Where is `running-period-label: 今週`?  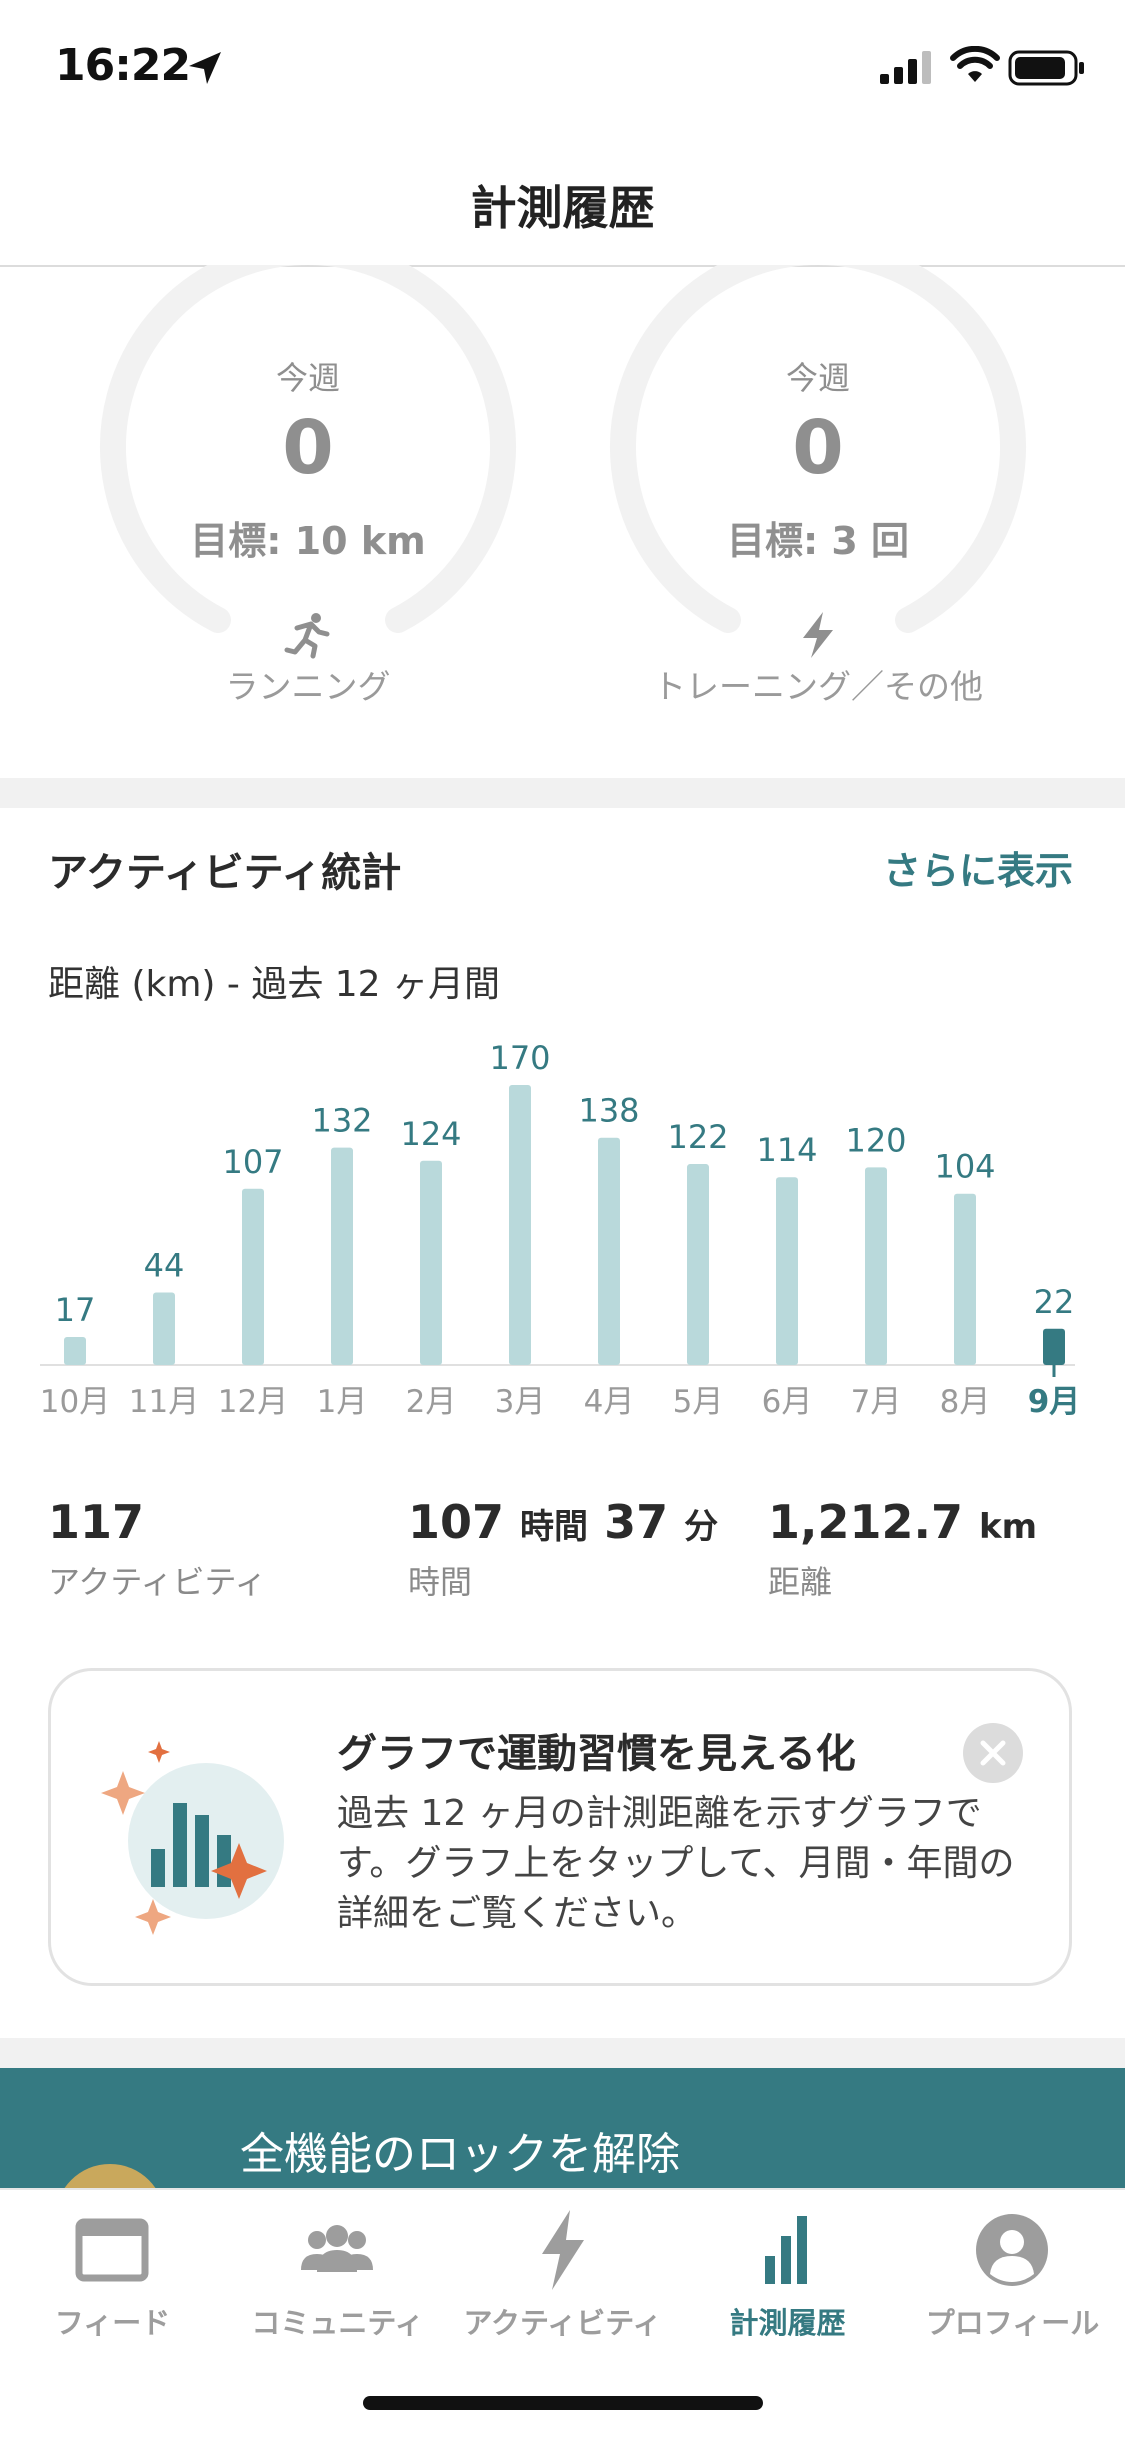
running-period-label: 今週 is located at coordinates (307, 378).